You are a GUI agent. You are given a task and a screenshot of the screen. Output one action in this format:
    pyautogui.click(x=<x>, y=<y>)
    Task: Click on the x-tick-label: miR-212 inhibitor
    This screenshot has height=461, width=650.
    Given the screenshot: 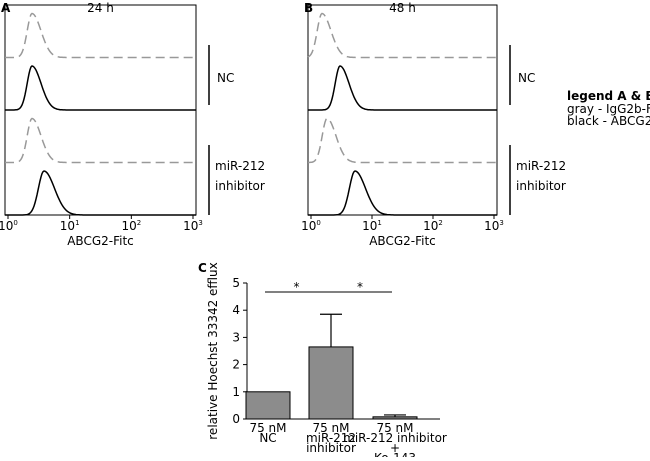 What is the action you would take?
    pyautogui.click(x=395, y=438)
    